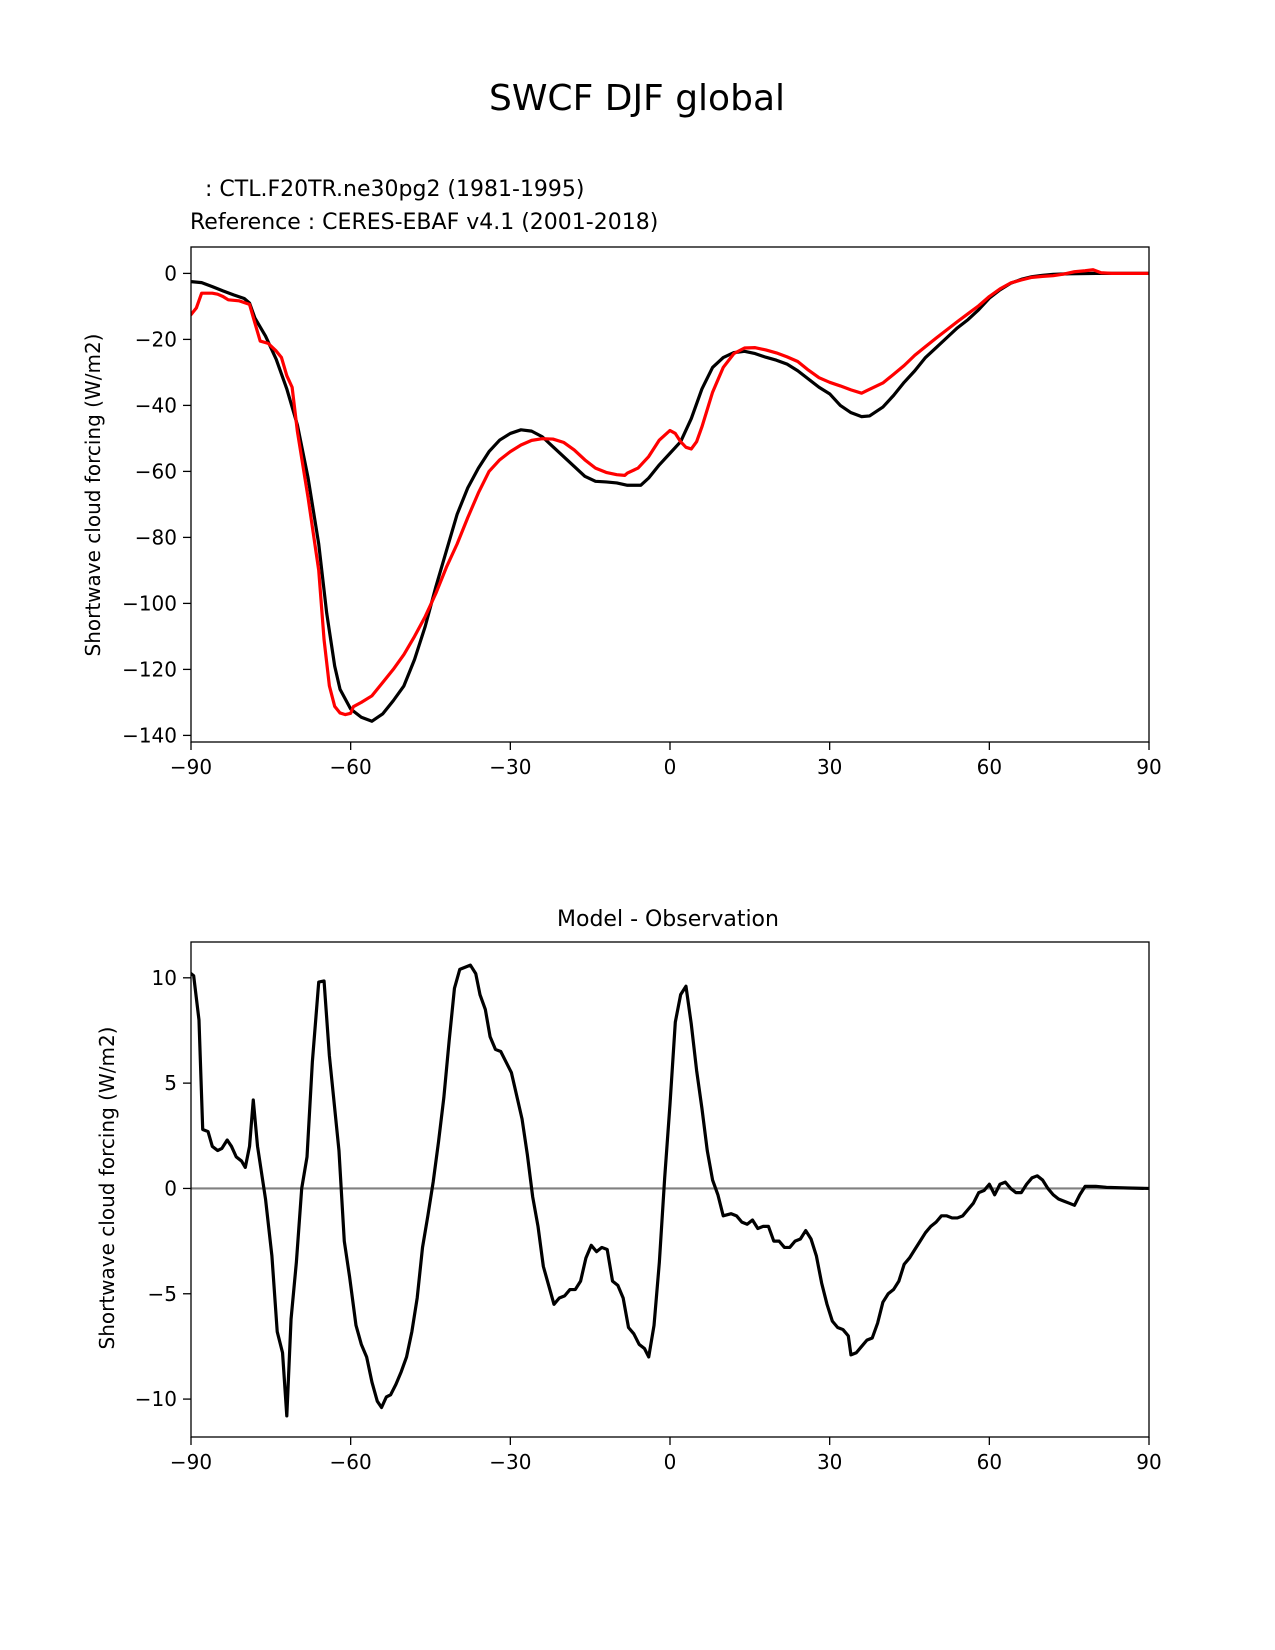  What do you see at coordinates (395, 189) in the screenshot?
I see `test-case-title: : CTL.F20TR.ne30pg2 (1981-1995)` at bounding box center [395, 189].